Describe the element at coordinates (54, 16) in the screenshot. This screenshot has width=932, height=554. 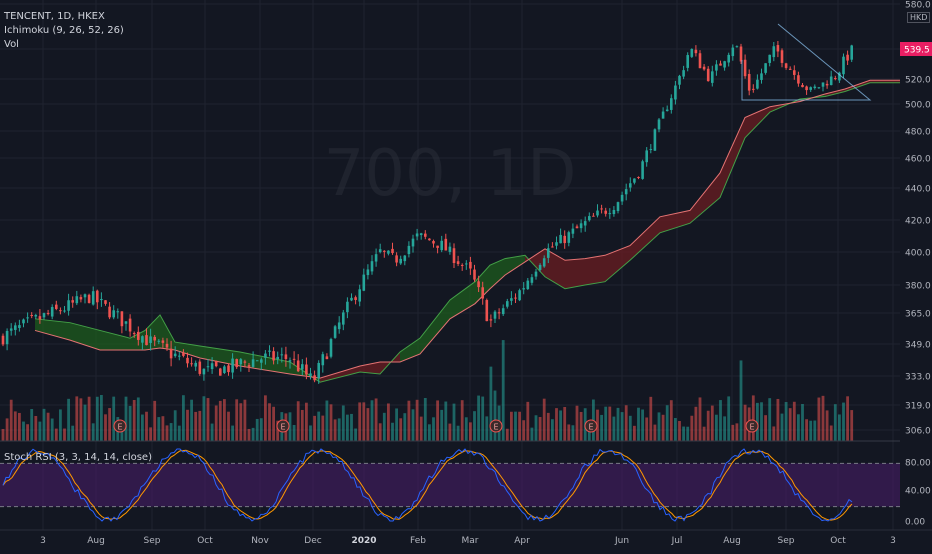
I see `symbol-label: TENCENT, 1D, HKEX` at that location.